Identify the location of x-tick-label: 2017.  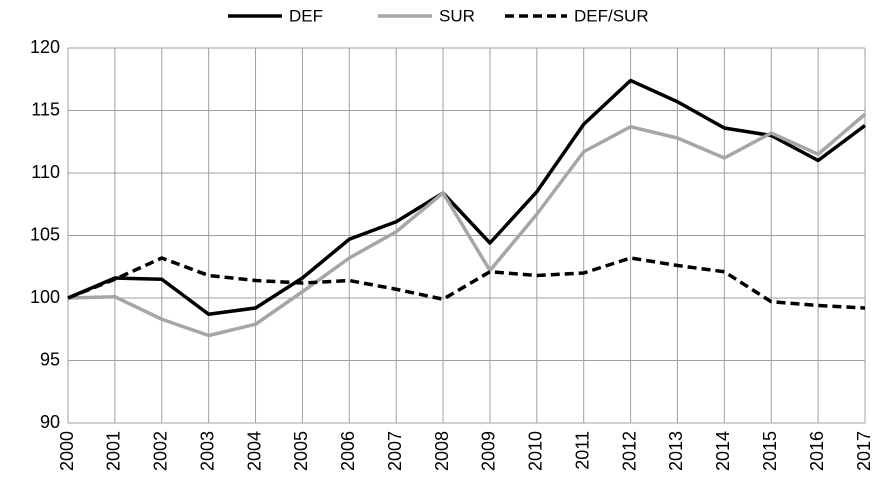
(864, 451).